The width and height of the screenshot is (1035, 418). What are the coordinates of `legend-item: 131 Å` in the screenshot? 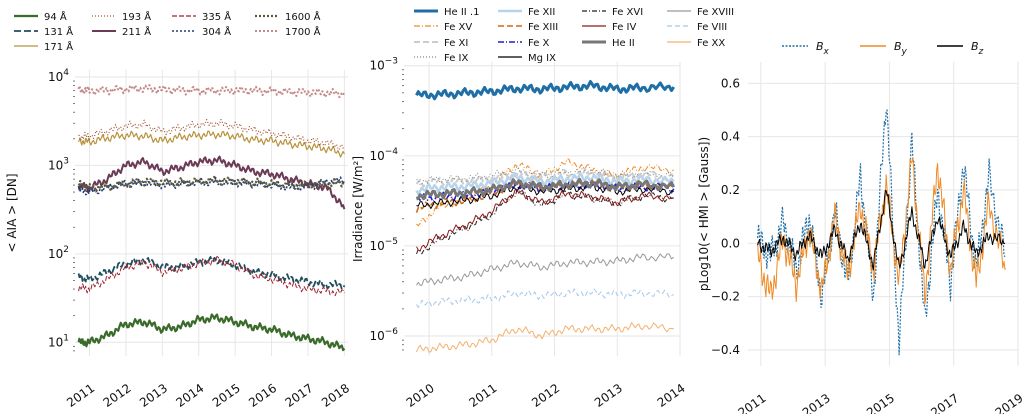 It's located at (43, 31).